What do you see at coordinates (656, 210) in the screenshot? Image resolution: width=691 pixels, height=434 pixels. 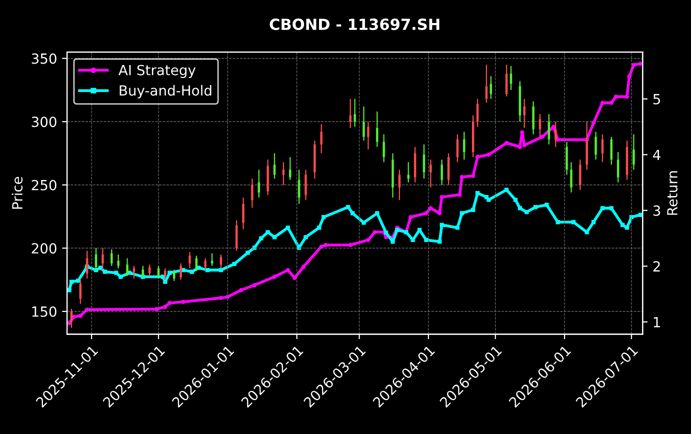 I see `y2-tick-label: 3` at bounding box center [656, 210].